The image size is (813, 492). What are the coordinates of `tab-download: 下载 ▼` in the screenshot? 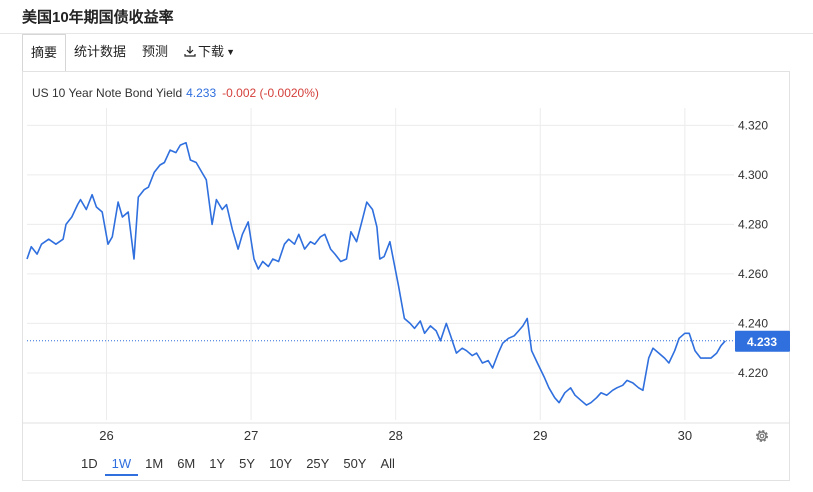 It's located at (209, 53).